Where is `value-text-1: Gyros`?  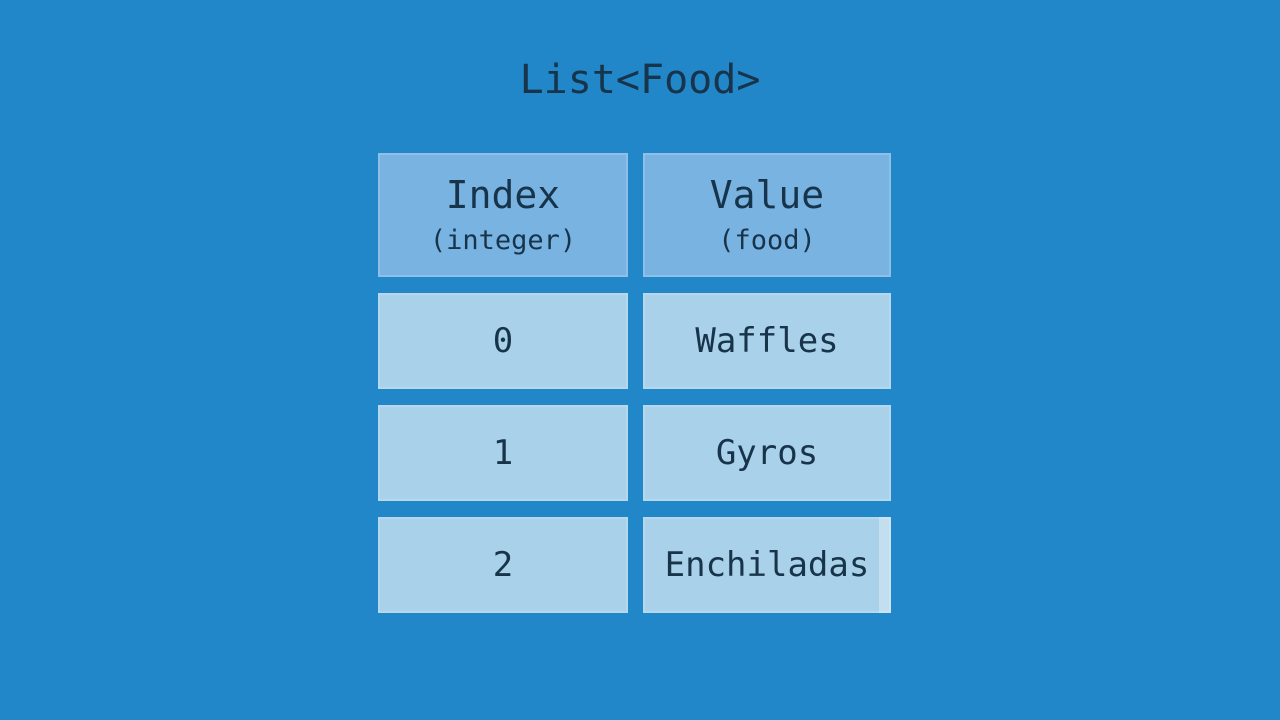 value-text-1: Gyros is located at coordinates (767, 453).